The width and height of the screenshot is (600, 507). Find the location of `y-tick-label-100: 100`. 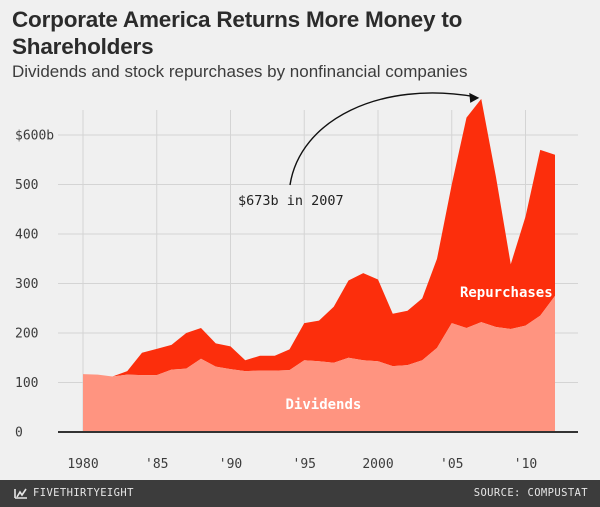

y-tick-label-100: 100 is located at coordinates (26, 383).